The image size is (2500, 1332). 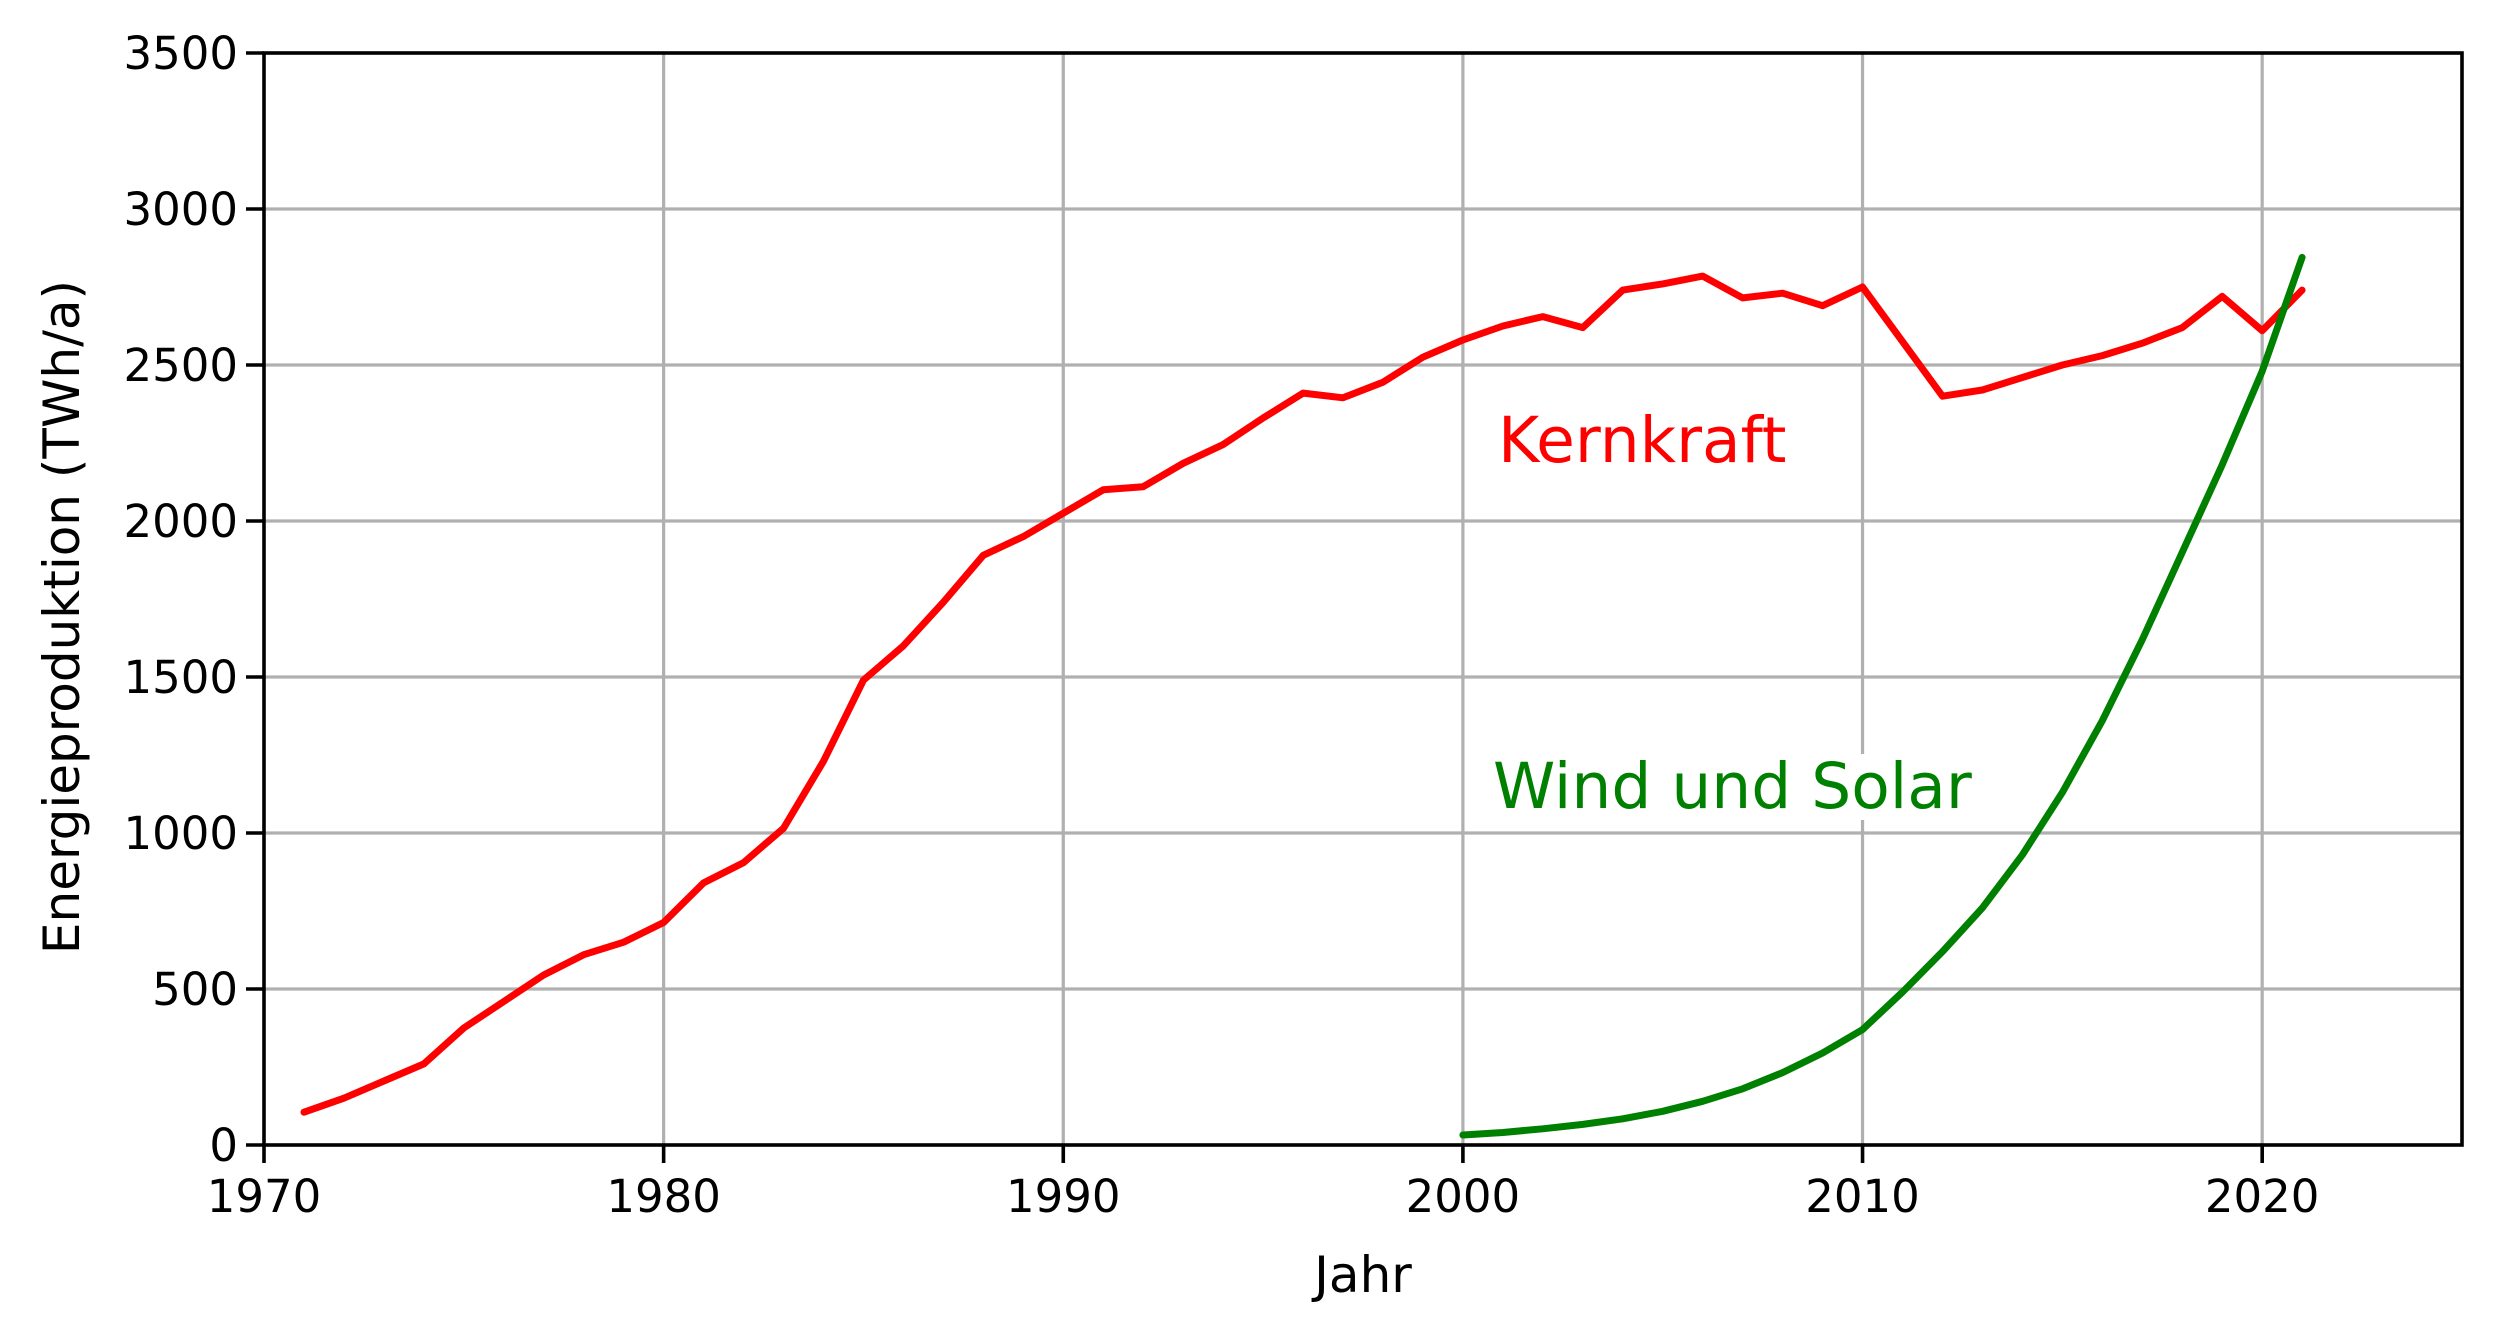 I want to click on x-tick-label: 1970, so click(x=264, y=1196).